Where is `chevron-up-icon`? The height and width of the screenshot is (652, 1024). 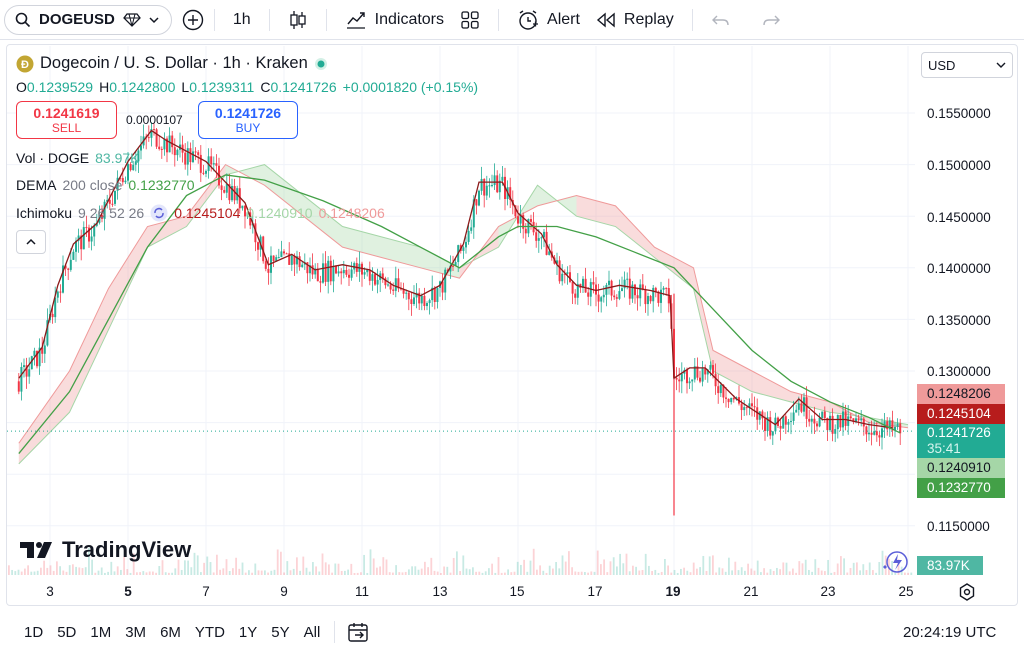
chevron-up-icon is located at coordinates (31, 241).